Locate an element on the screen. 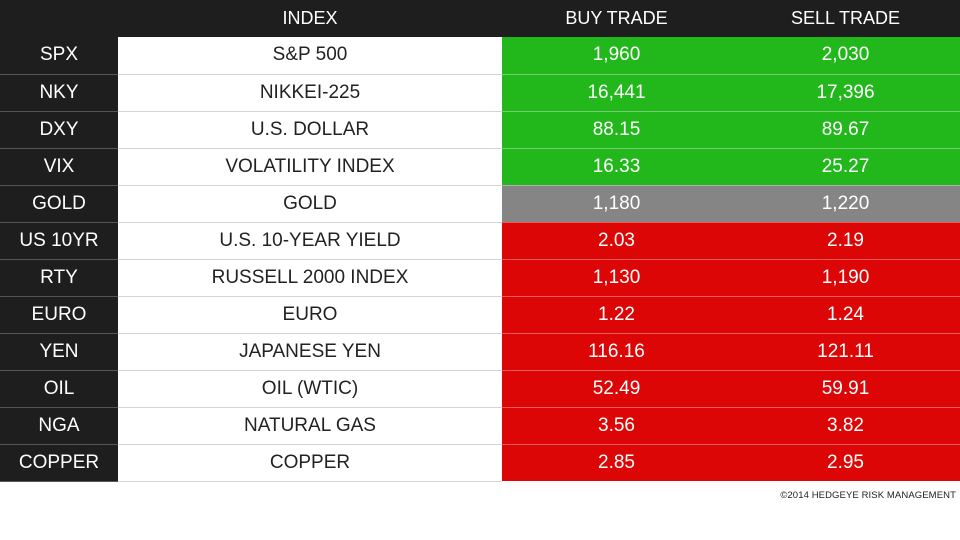 This screenshot has width=960, height=540. buy-trade-cell: 3.56 is located at coordinates (616, 426).